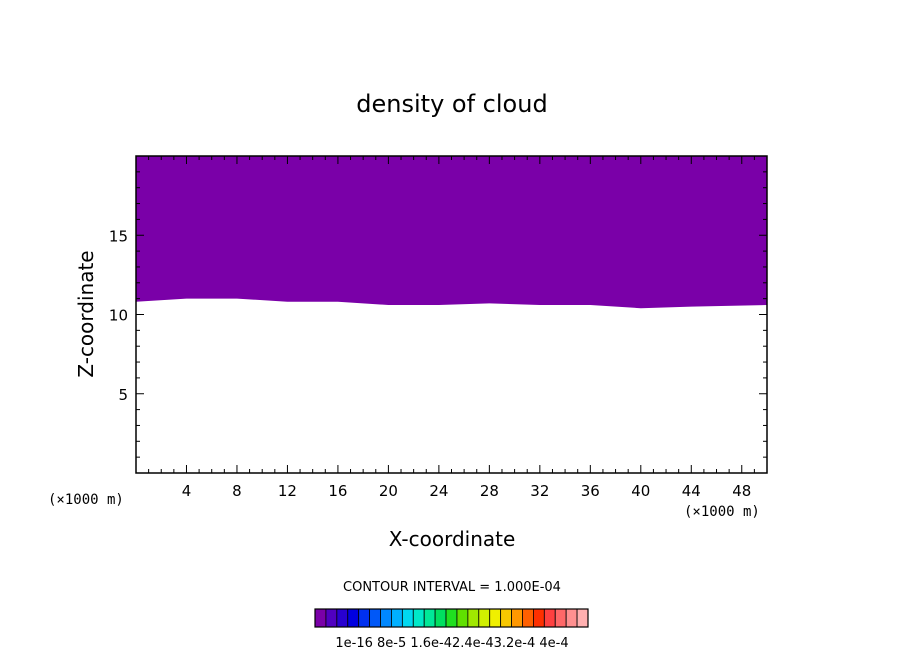 The width and height of the screenshot is (904, 654). Describe the element at coordinates (451, 104) in the screenshot. I see `chart-title: density of cloud` at that location.